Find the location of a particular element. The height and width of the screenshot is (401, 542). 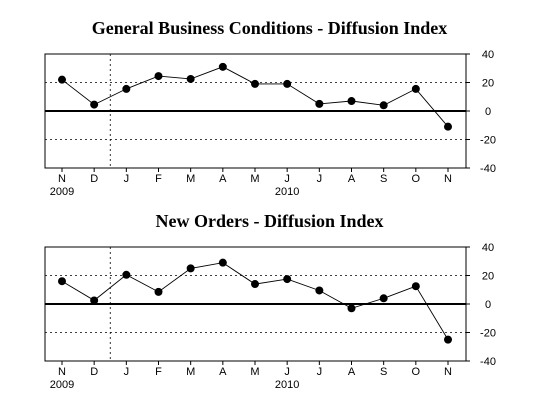

chart-title: New Orders - Diffusion Index is located at coordinates (270, 221).